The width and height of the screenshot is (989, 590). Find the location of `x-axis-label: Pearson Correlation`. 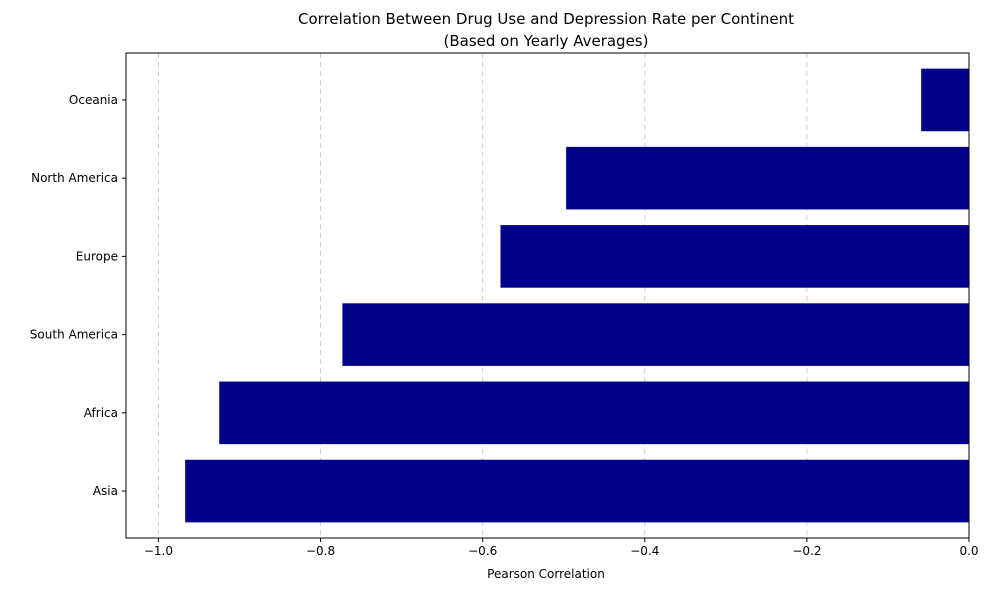

x-axis-label: Pearson Correlation is located at coordinates (546, 574).